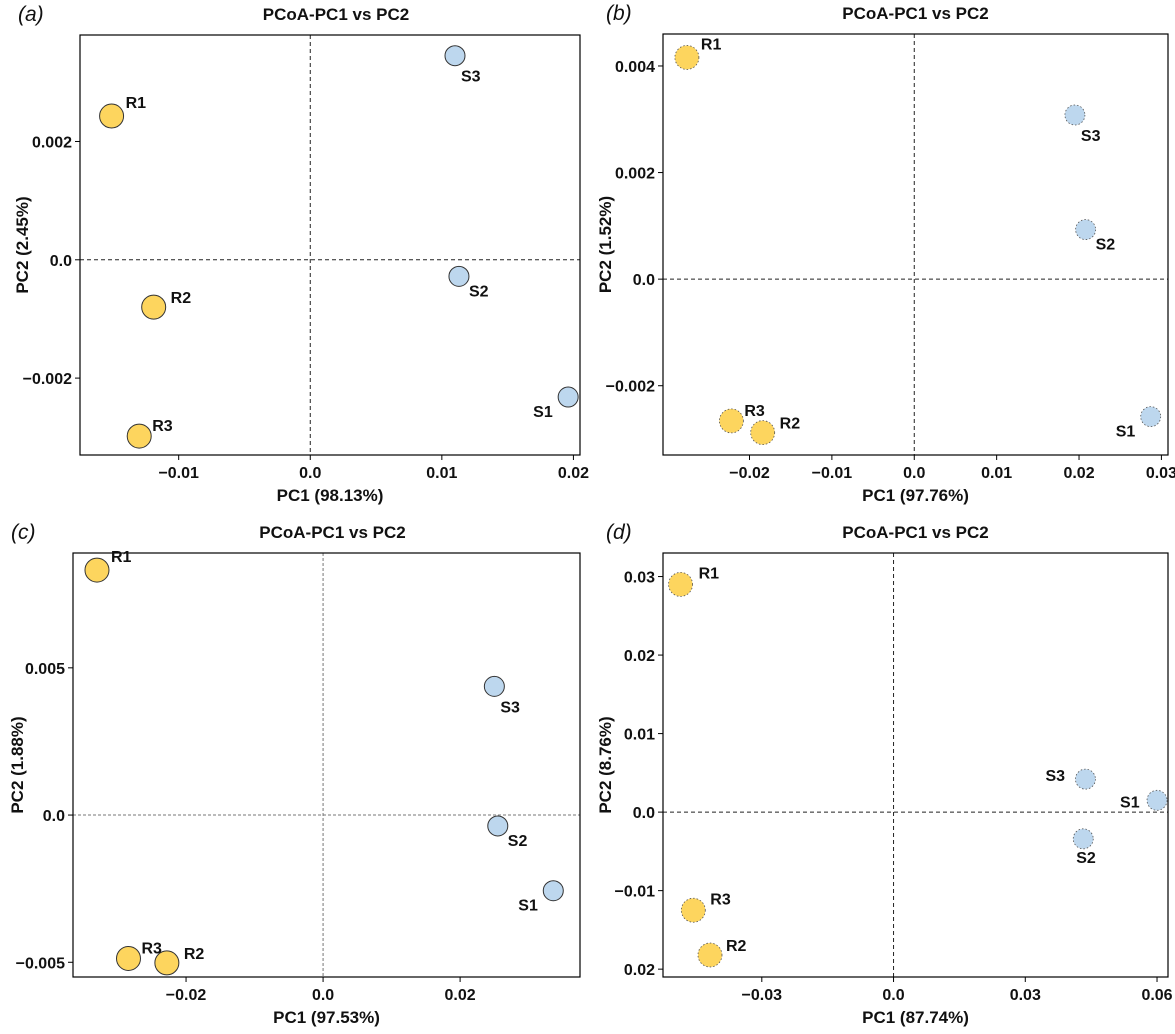 The image size is (1175, 1034). Describe the element at coordinates (635, 892) in the screenshot. I see `y-tick-label: −0.01` at that location.